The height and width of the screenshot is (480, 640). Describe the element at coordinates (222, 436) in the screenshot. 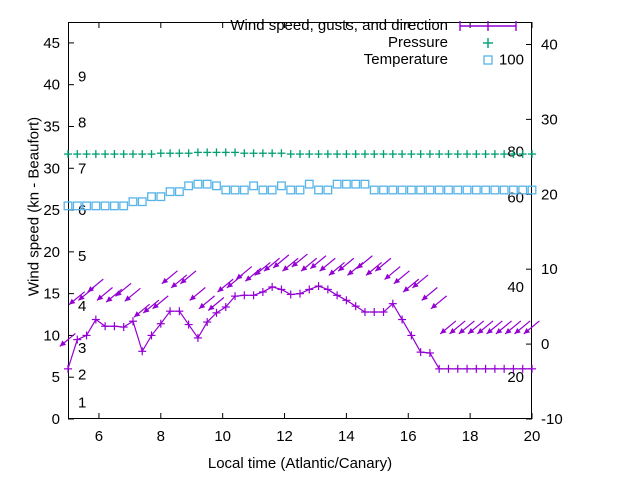

I see `x-tick-label: 10` at that location.